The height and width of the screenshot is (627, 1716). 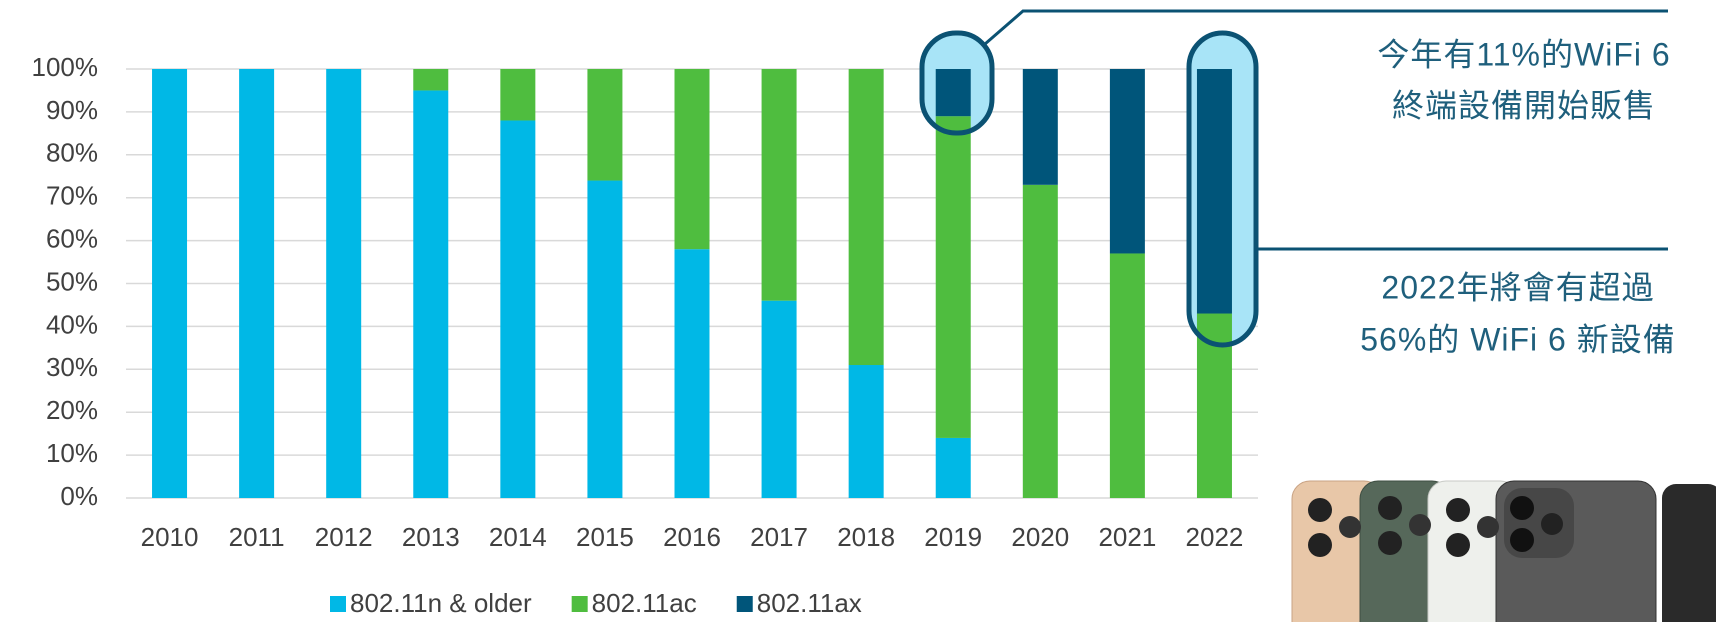 What do you see at coordinates (257, 537) in the screenshot?
I see `x-tick-label: 2011` at bounding box center [257, 537].